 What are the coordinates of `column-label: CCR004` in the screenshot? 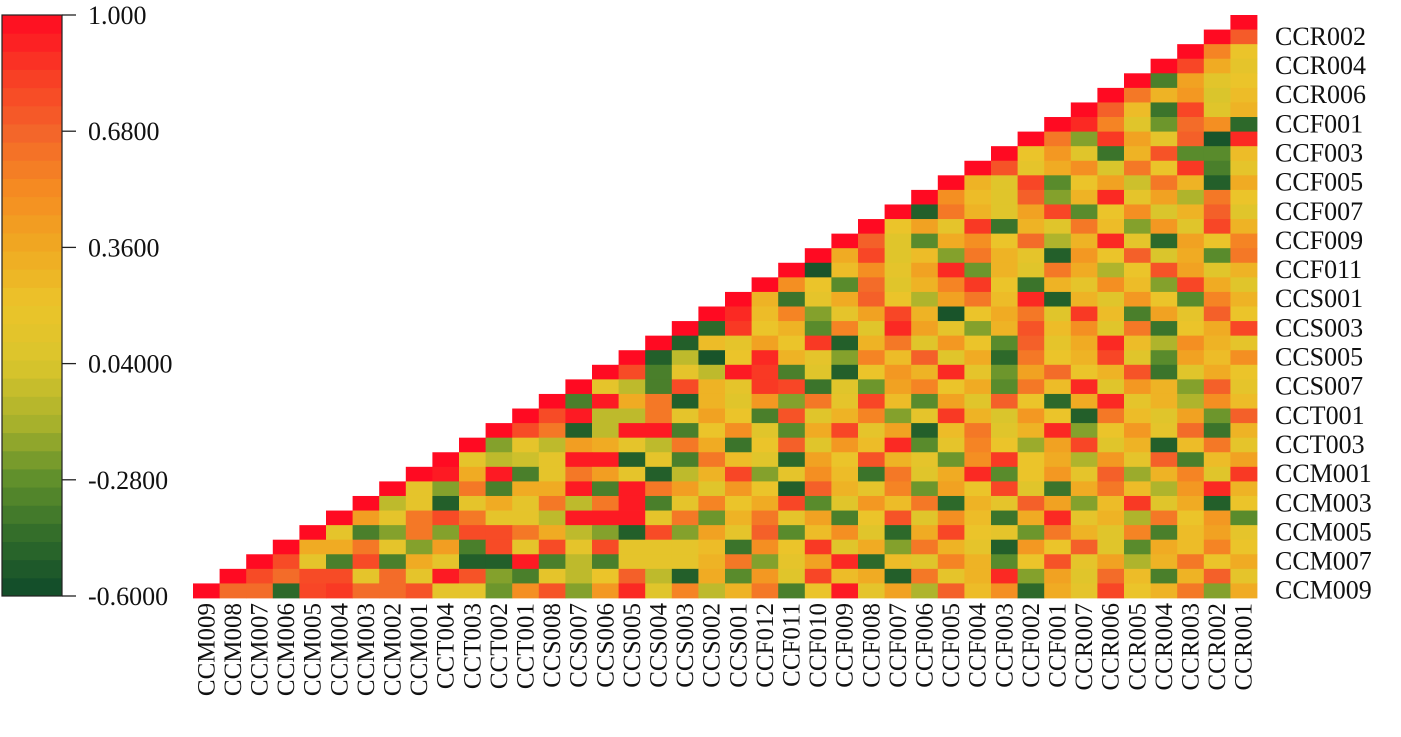 It's located at (1164, 647).